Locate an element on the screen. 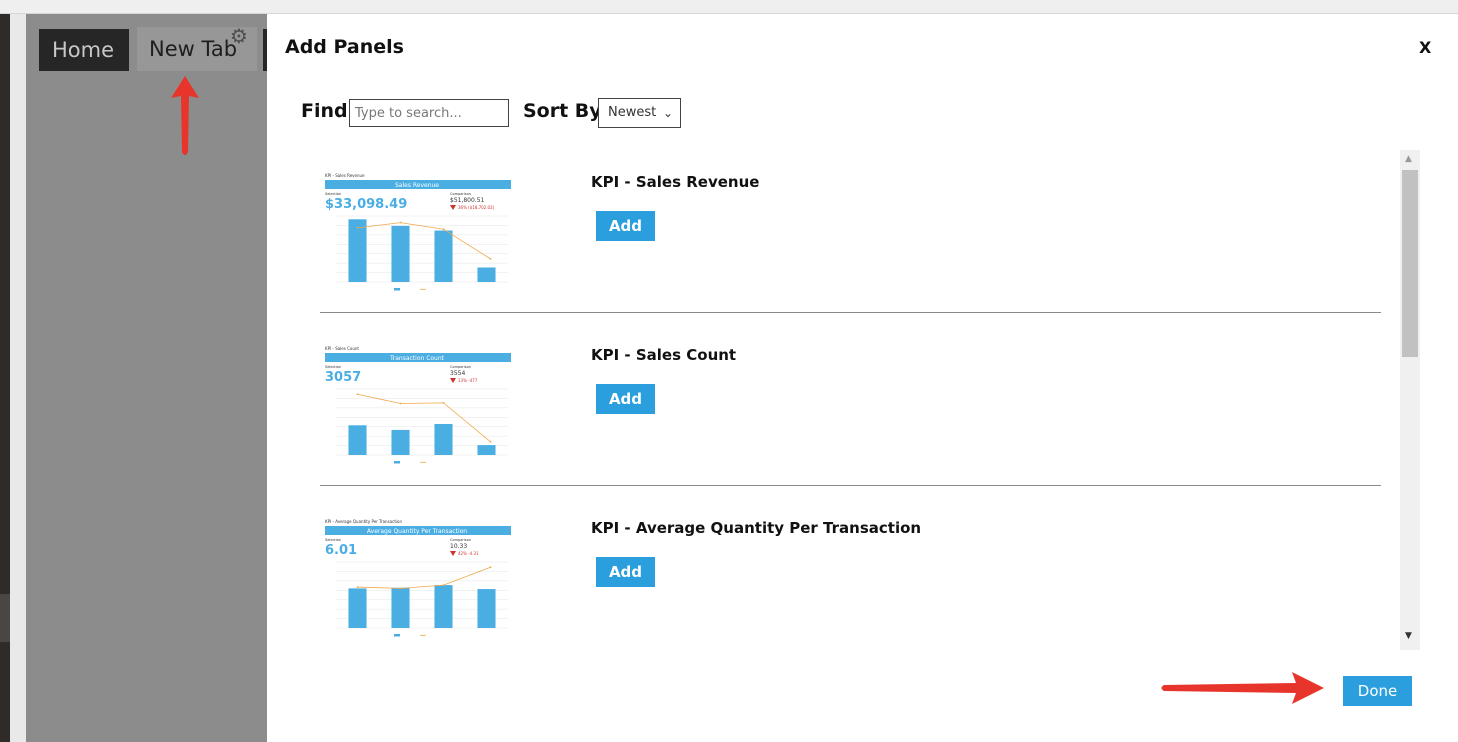  preview-banner-text: Transaction Count is located at coordinates (417, 358).